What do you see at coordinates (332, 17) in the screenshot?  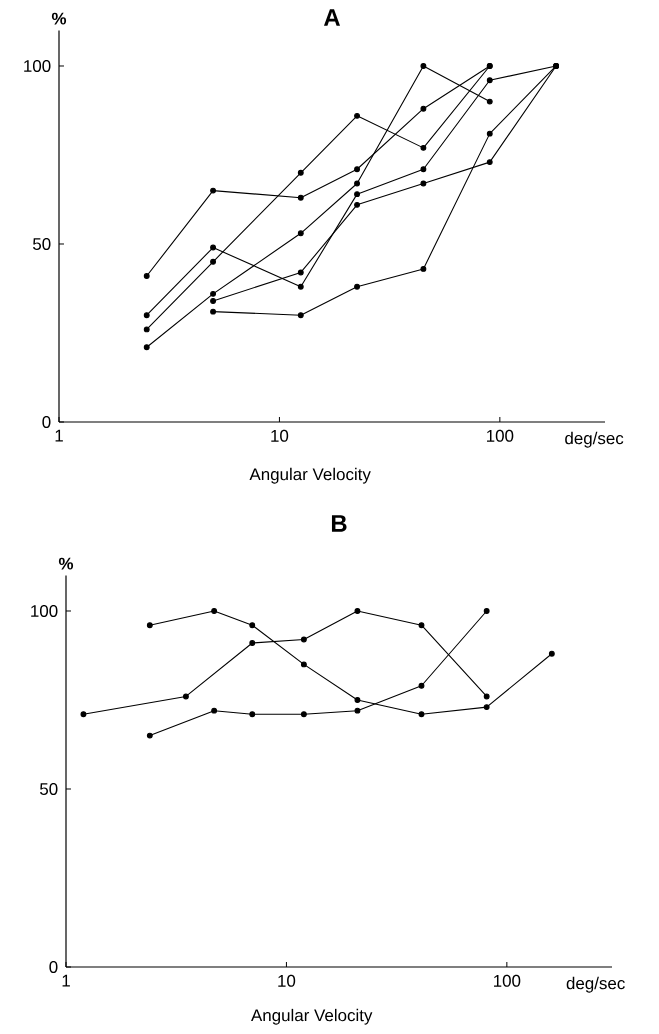 I see `chart-title: A` at bounding box center [332, 17].